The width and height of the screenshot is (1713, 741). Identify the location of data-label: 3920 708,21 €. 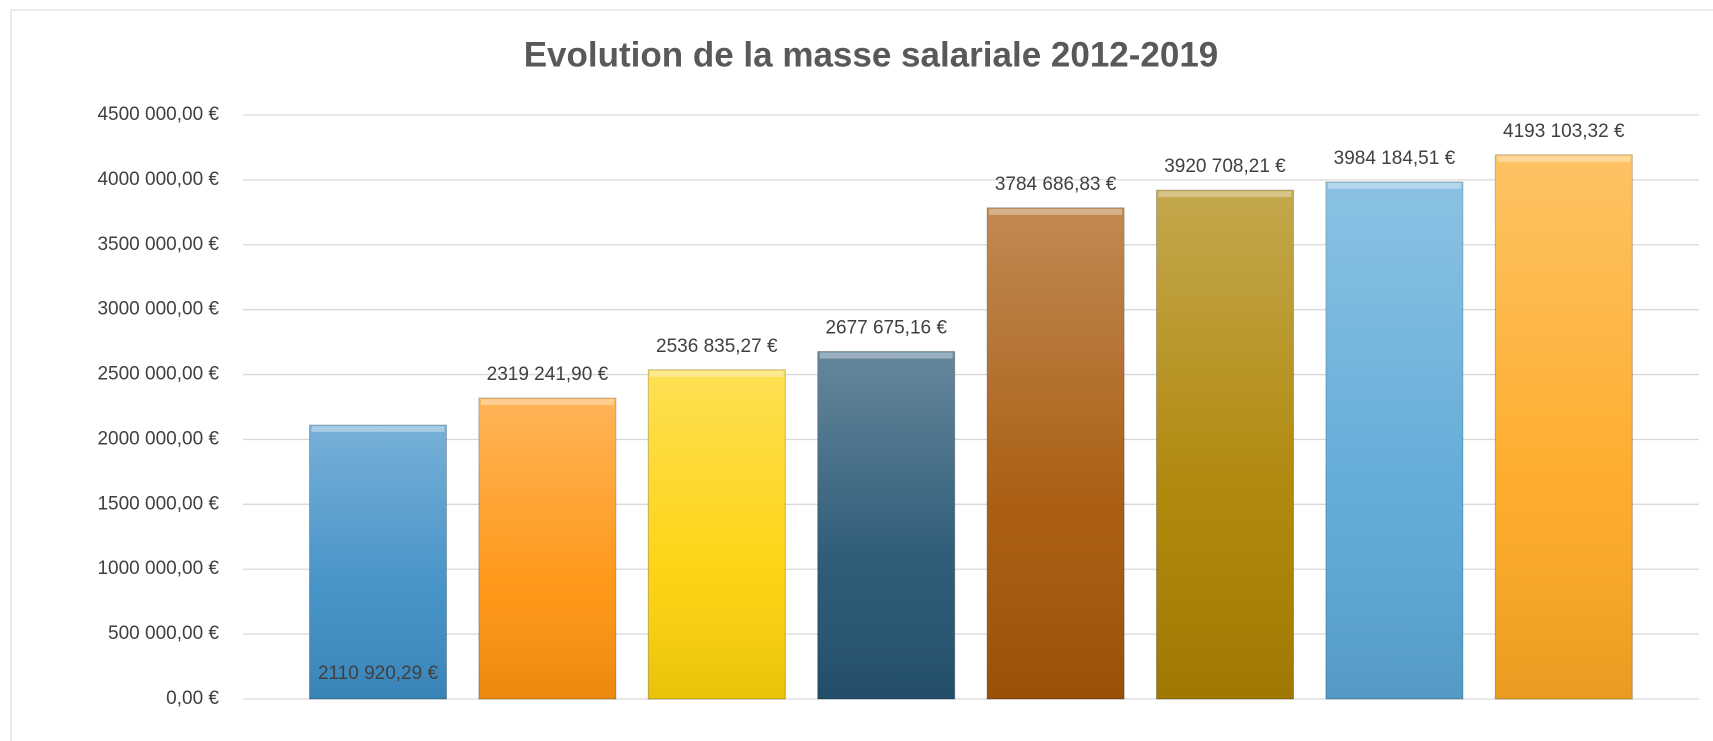
(1225, 166).